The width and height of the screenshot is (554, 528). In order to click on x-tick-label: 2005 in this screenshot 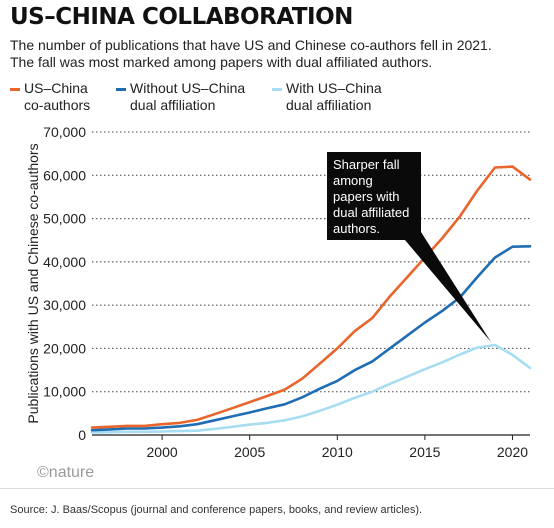, I will do `click(249, 452)`.